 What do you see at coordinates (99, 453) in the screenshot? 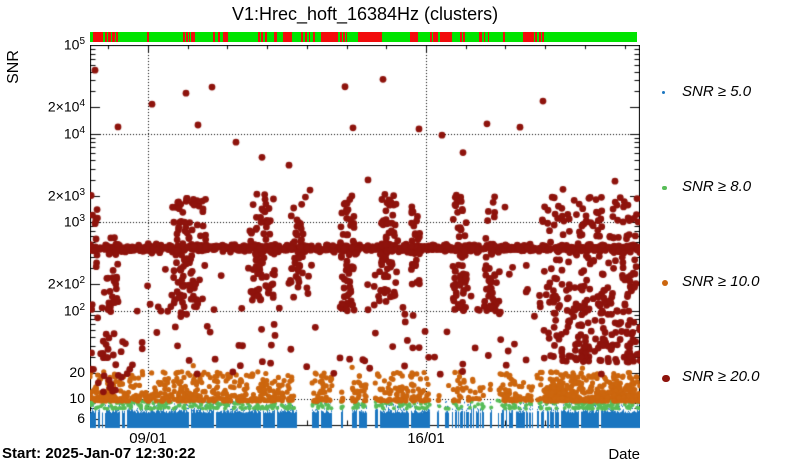
I see `start-time-label: Start: 2025-Jan-07 12:30:22` at bounding box center [99, 453].